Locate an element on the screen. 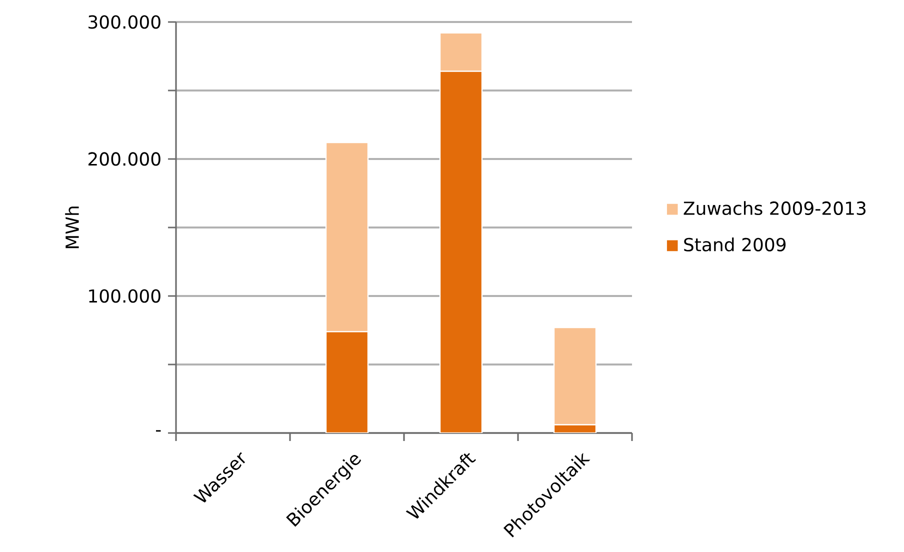  y-tick-label: - is located at coordinates (158, 431).